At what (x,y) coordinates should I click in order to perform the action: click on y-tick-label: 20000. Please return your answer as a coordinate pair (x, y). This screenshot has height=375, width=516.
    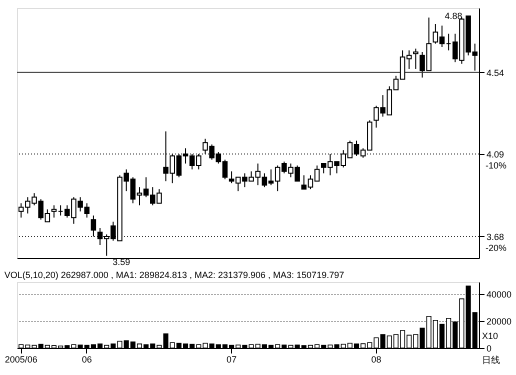
    Looking at the image, I should click on (499, 321).